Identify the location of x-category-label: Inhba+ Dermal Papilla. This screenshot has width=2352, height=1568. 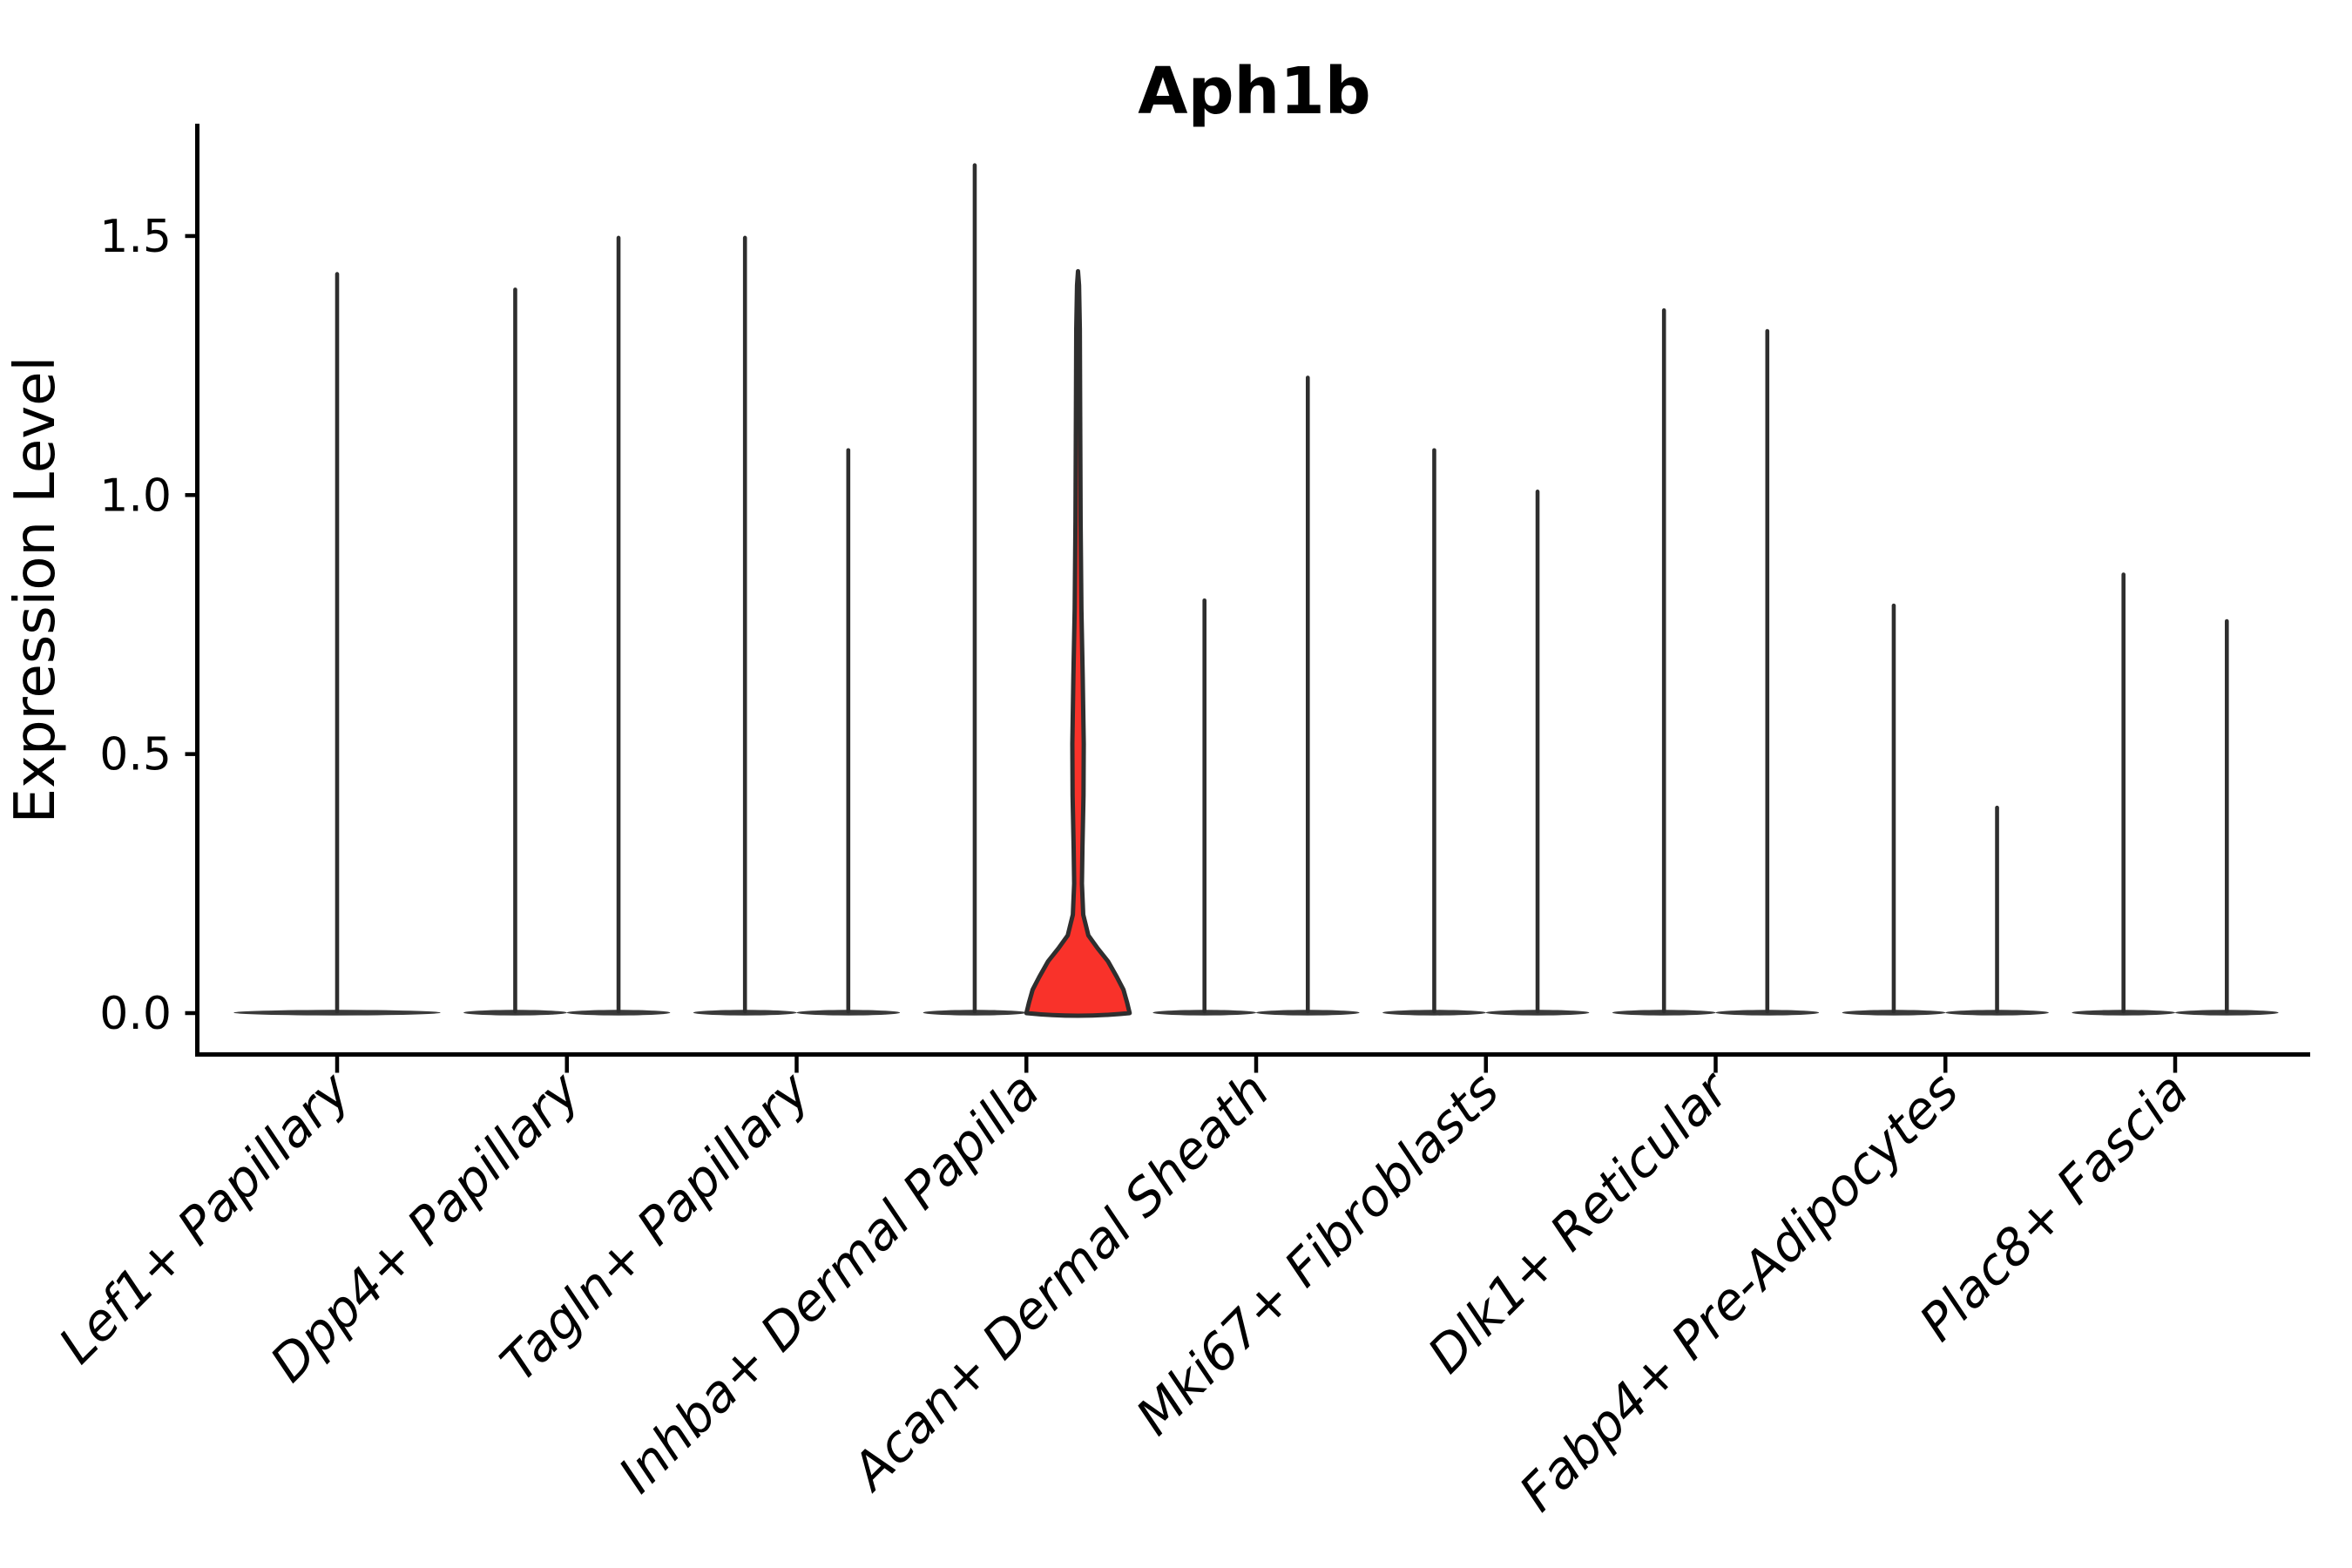
(829, 1282).